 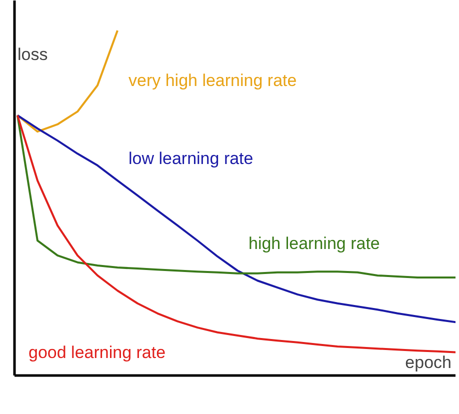 What do you see at coordinates (428, 362) in the screenshot?
I see `x-axis-title: epoch` at bounding box center [428, 362].